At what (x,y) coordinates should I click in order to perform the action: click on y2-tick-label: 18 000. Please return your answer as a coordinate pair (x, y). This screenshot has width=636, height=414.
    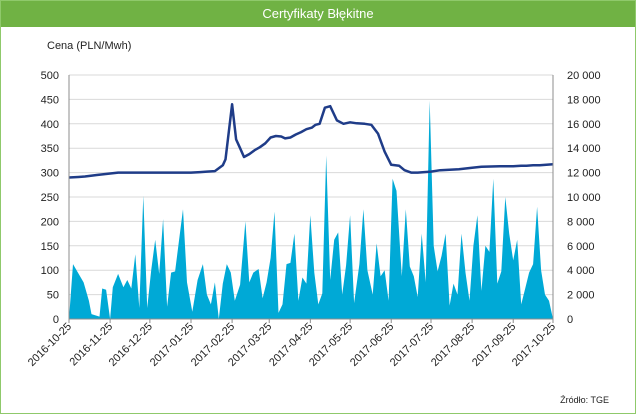
    Looking at the image, I should click on (584, 100).